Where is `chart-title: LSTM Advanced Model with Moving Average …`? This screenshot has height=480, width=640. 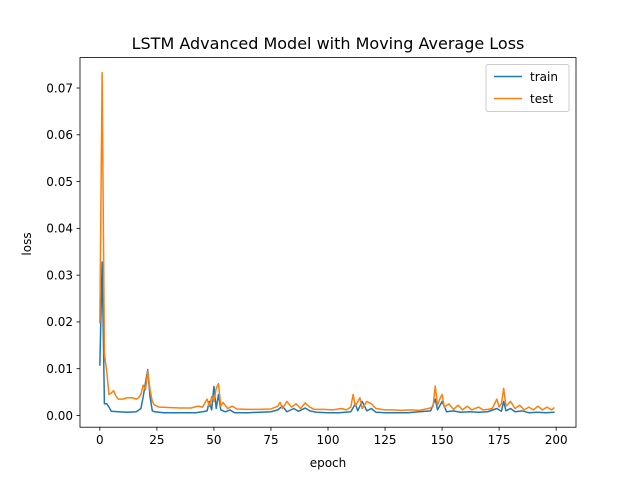
chart-title: LSTM Advanced Model with Moving Average … is located at coordinates (328, 43).